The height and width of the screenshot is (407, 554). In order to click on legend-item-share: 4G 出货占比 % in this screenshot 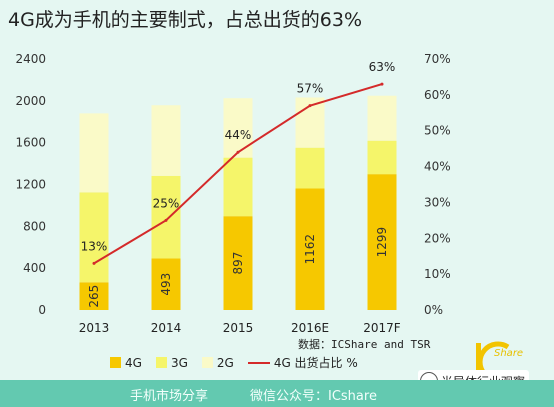, I will do `click(302, 362)`.